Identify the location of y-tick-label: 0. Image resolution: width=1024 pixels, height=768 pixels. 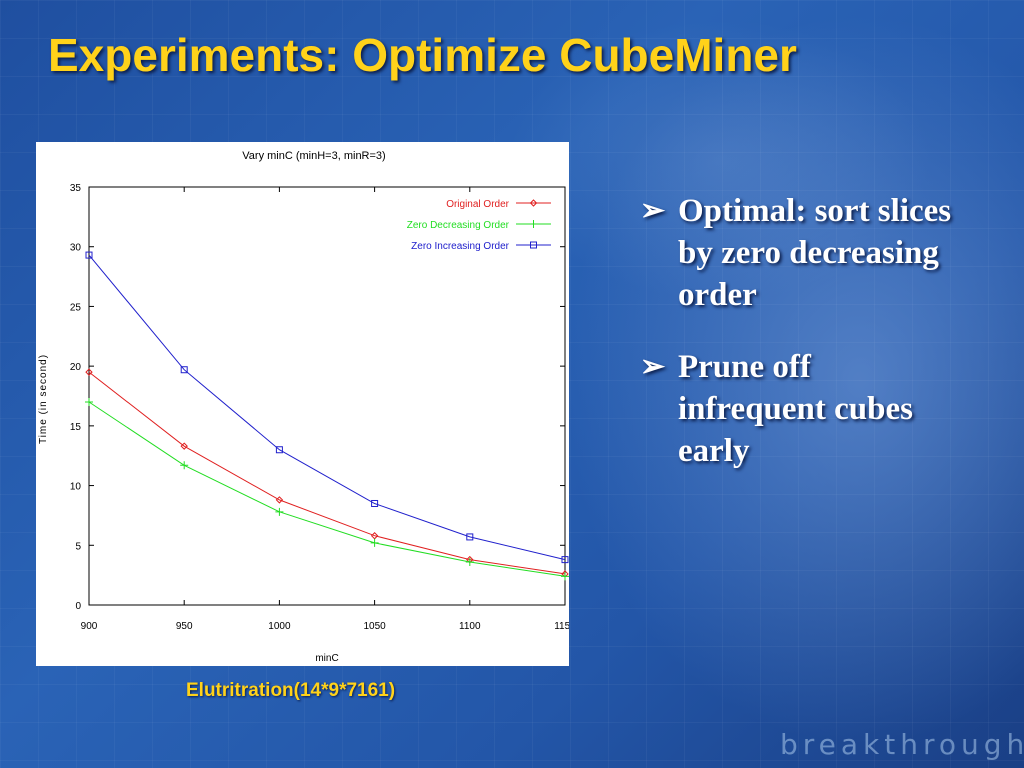
(78, 606).